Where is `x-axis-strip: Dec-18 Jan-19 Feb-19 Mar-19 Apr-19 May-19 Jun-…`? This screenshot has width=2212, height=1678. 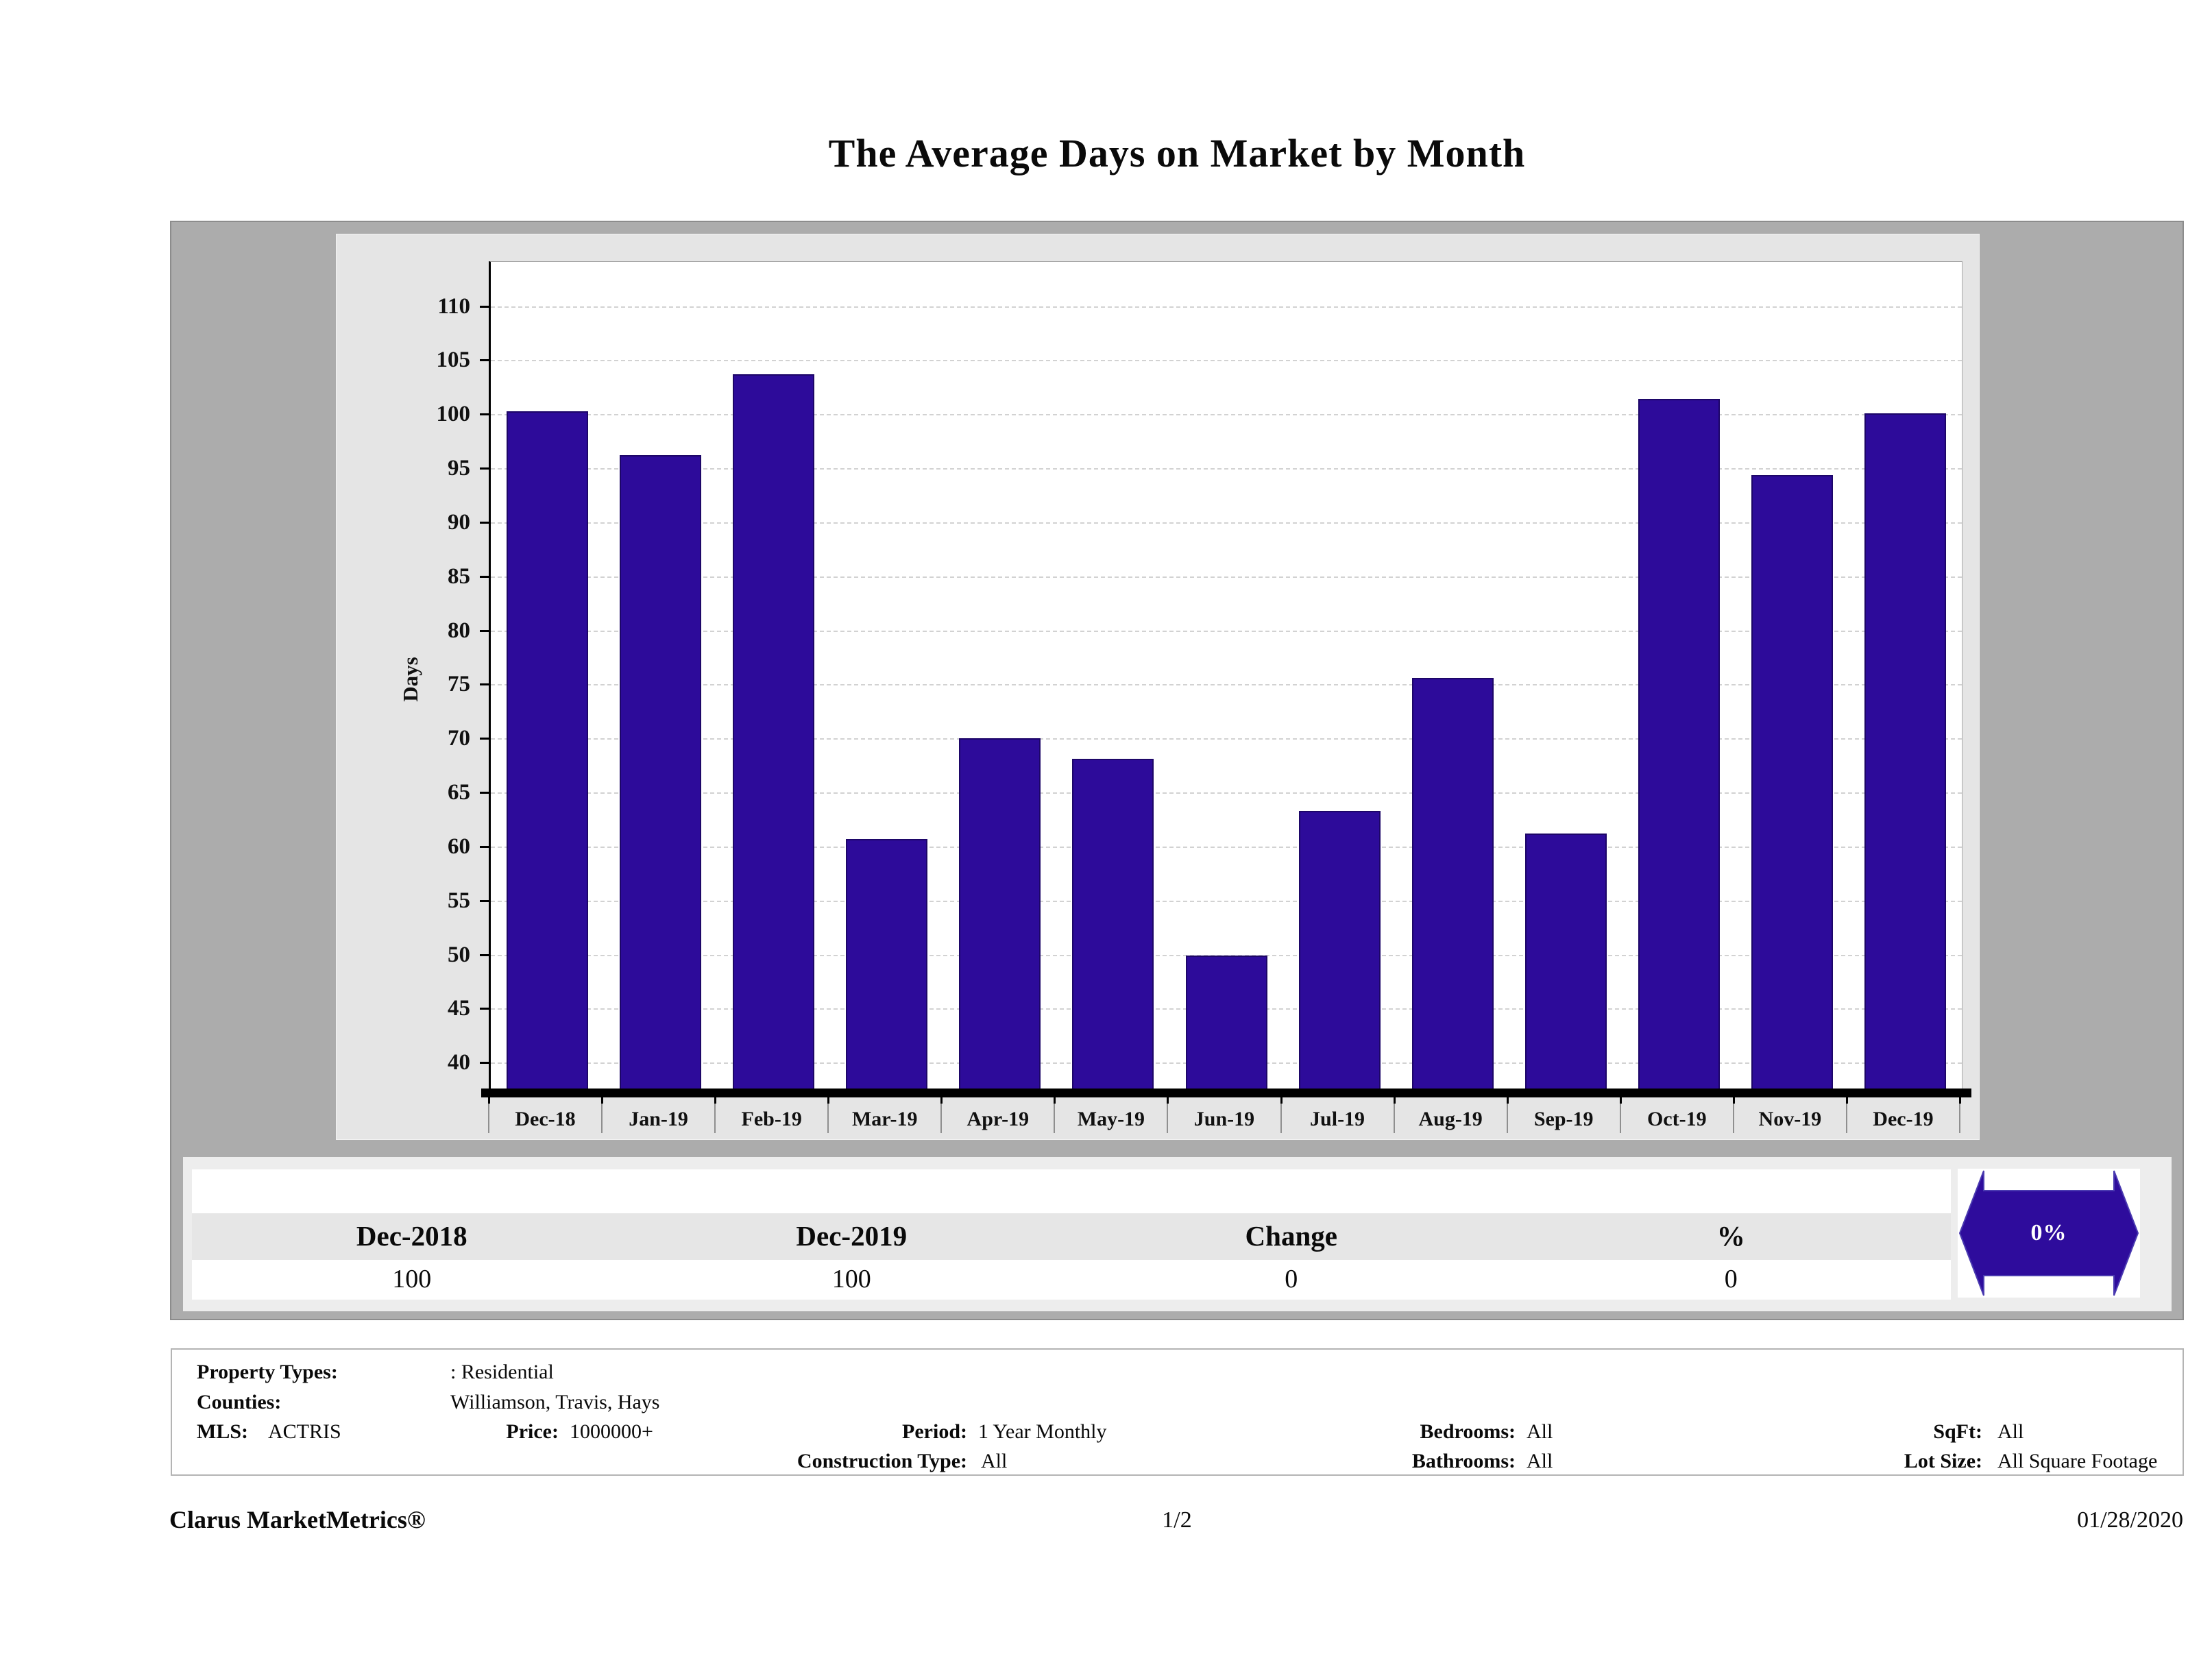 x-axis-strip: Dec-18 Jan-19 Feb-19 Mar-19 Apr-19 May-19 Jun-… is located at coordinates (1158, 1119).